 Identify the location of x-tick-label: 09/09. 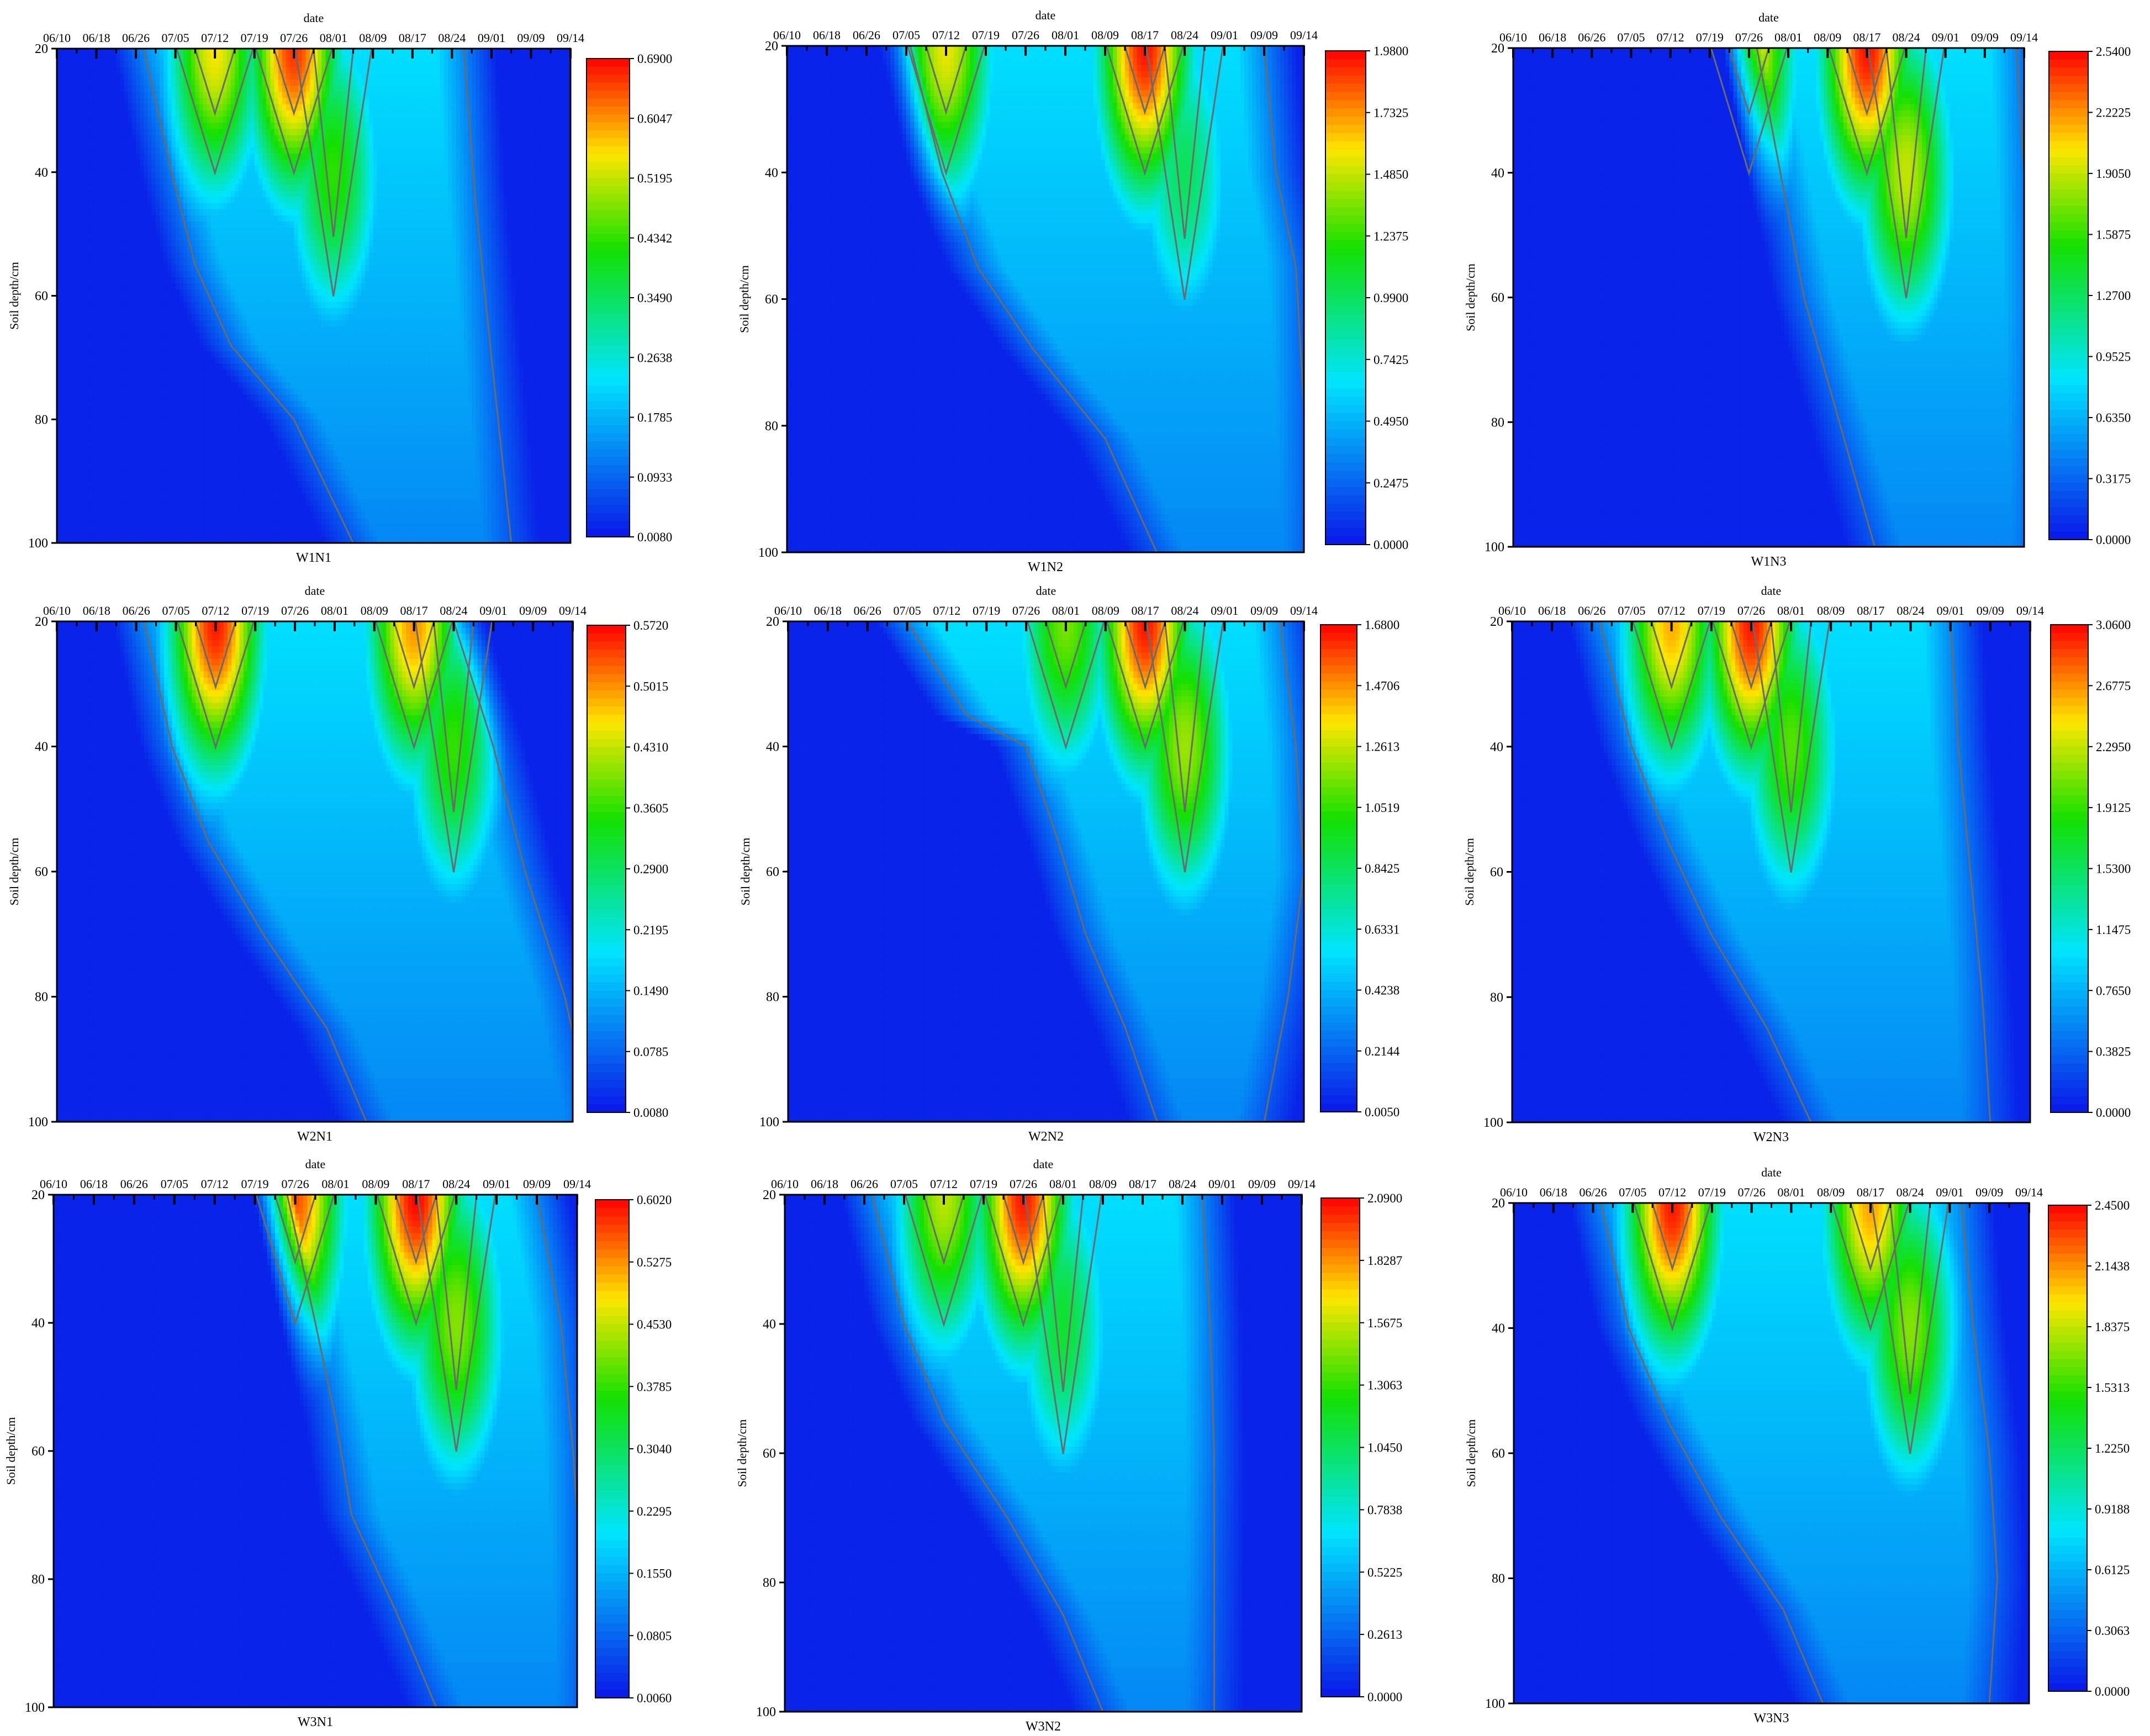
(1264, 611).